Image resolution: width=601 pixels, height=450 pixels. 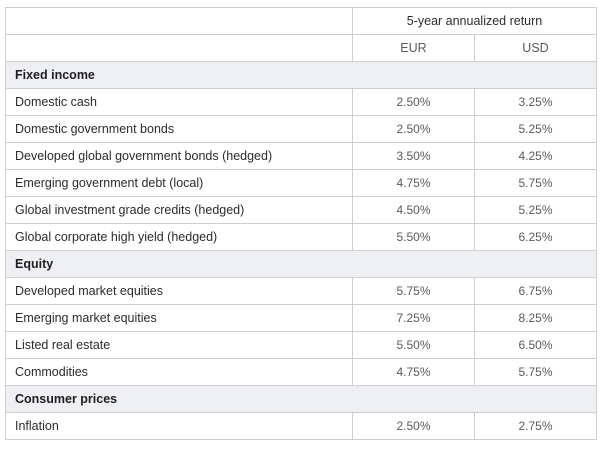 I want to click on table-header: 5-year annualized return EUR USD, so click(x=301, y=34).